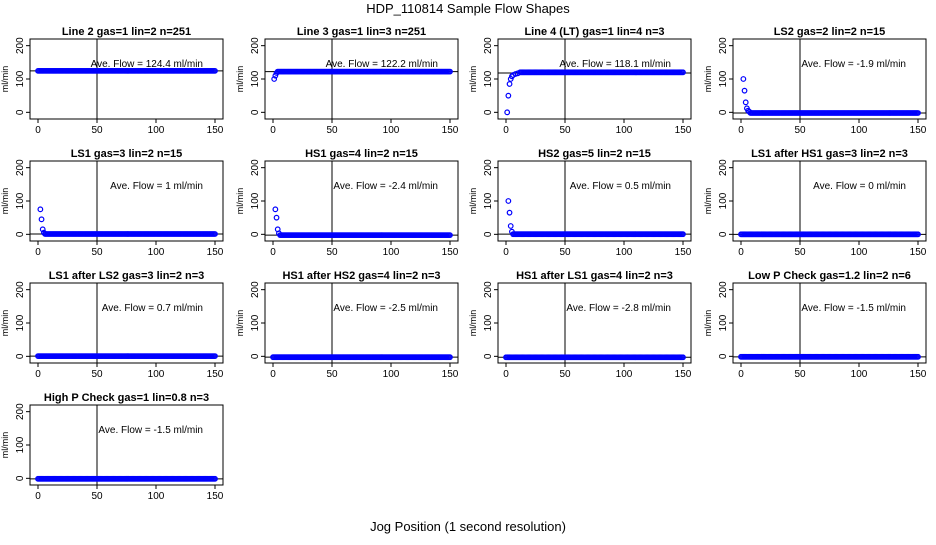 The image size is (936, 545). What do you see at coordinates (829, 154) in the screenshot?
I see `panel-title: LS1 after HS1 gas=3 lin=2 n=3` at bounding box center [829, 154].